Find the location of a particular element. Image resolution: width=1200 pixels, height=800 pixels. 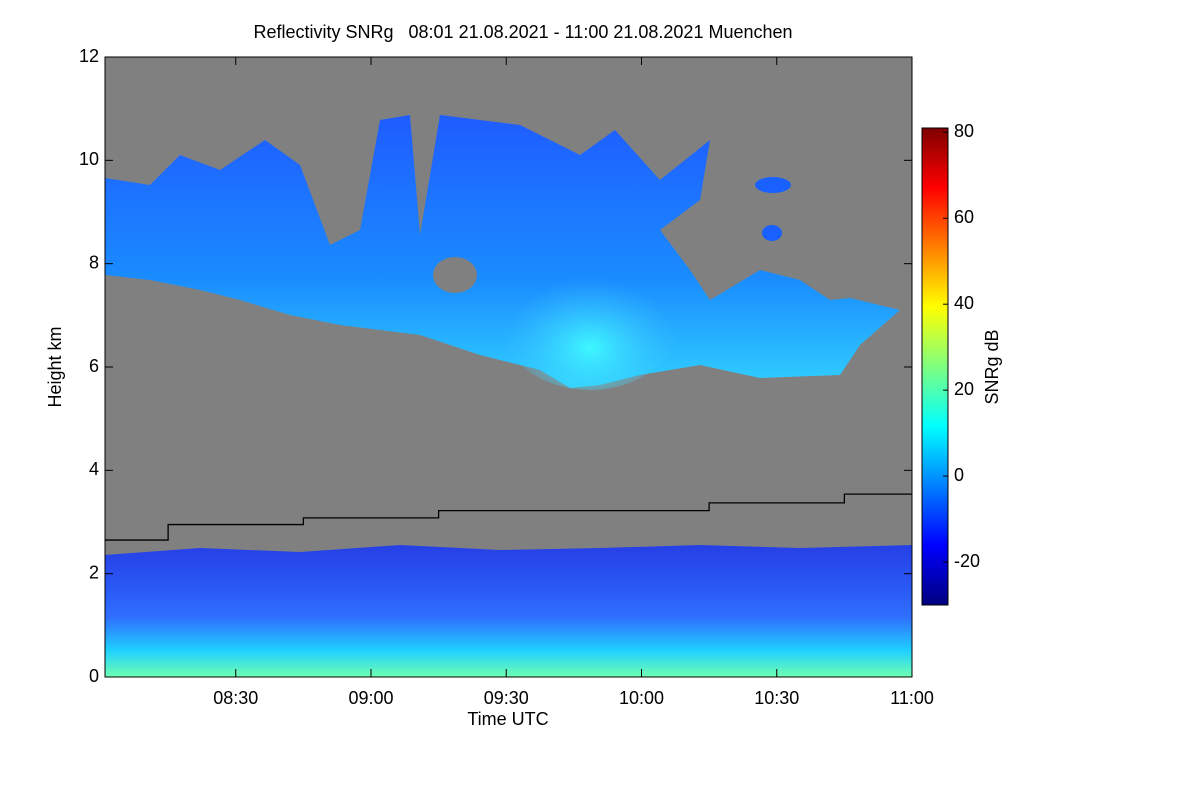

threshold-line is located at coordinates (508, 517).